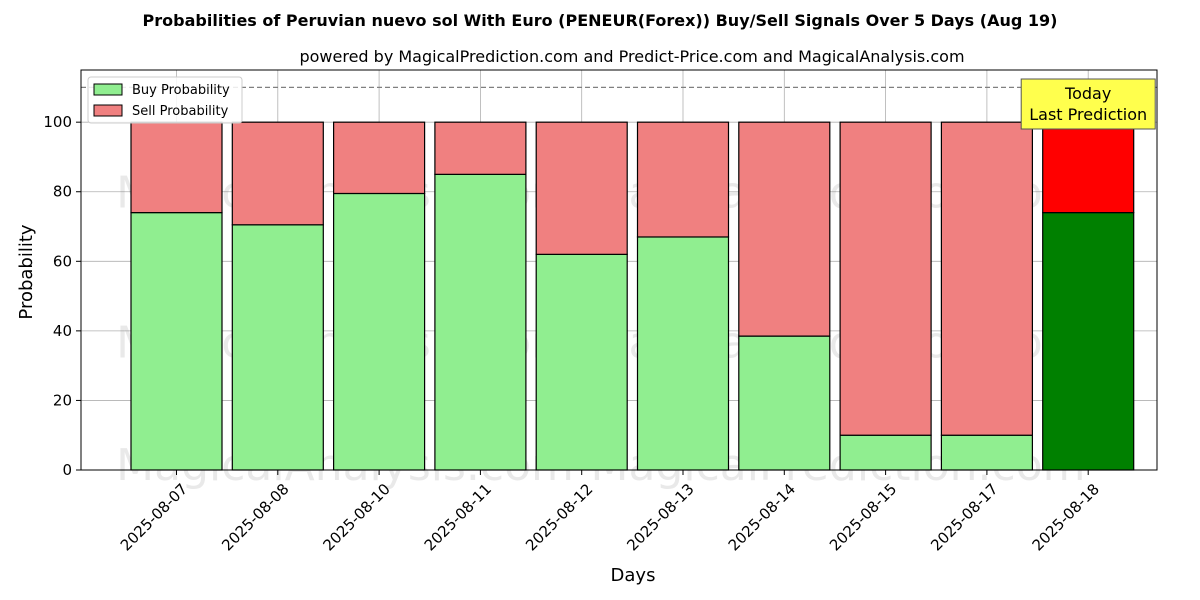 The width and height of the screenshot is (1200, 600). I want to click on legend-frame, so click(165, 100).